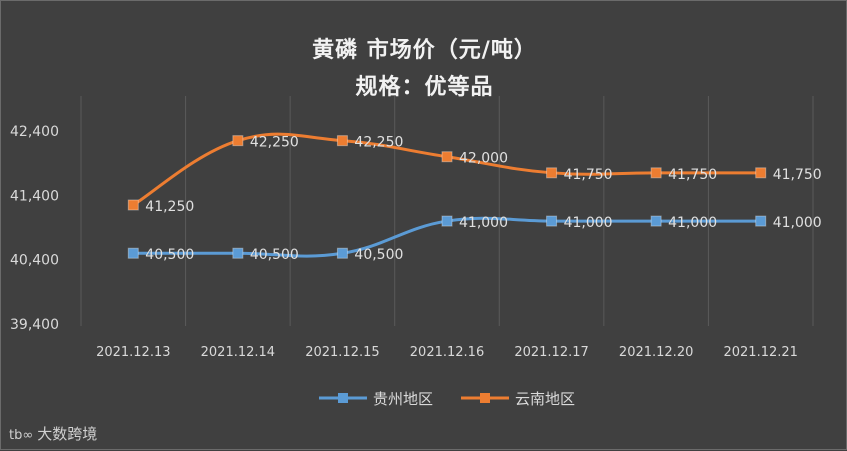 The width and height of the screenshot is (847, 451). I want to click on x-tick-label: 2021.12.13, so click(133, 352).